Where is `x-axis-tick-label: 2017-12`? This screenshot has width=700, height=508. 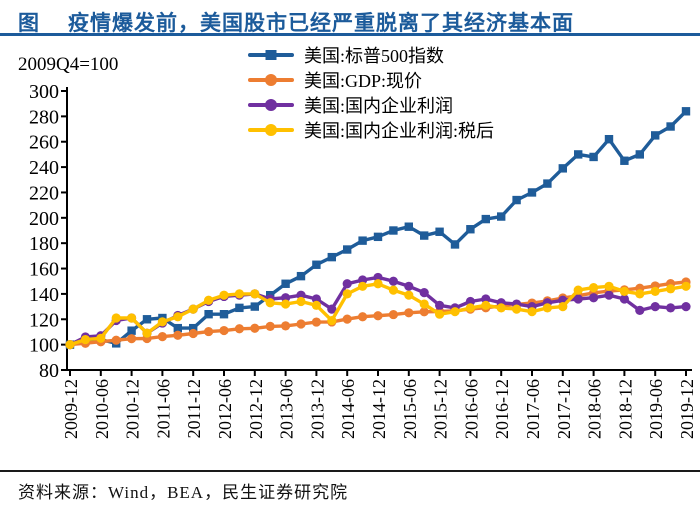
x-axis-tick-label: 2017-12 is located at coordinates (564, 409).